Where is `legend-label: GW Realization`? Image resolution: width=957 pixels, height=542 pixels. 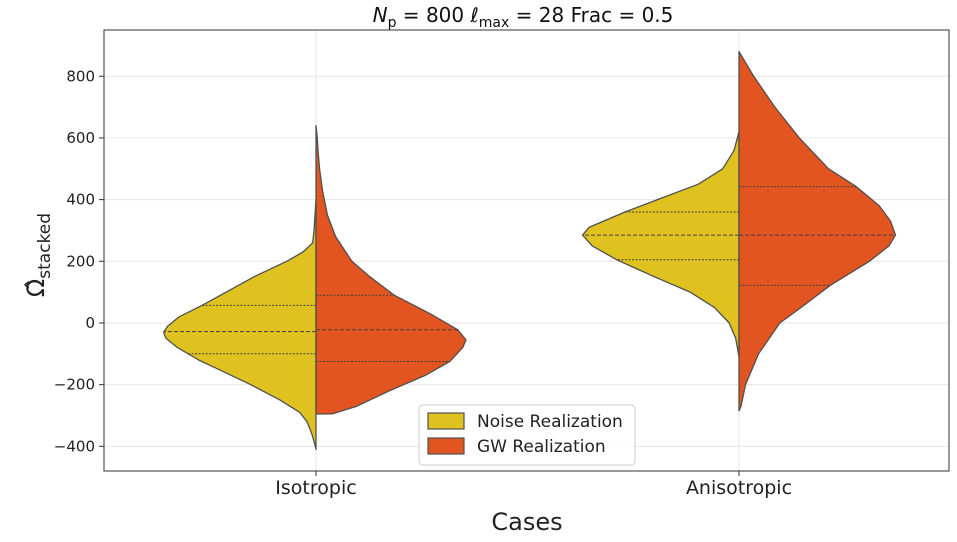 legend-label: GW Realization is located at coordinates (541, 447).